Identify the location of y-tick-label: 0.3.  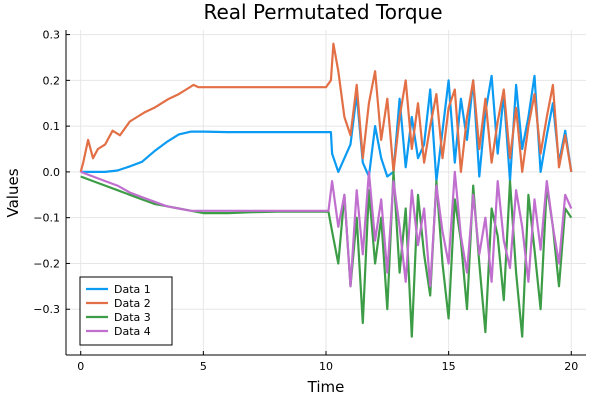
(52, 35).